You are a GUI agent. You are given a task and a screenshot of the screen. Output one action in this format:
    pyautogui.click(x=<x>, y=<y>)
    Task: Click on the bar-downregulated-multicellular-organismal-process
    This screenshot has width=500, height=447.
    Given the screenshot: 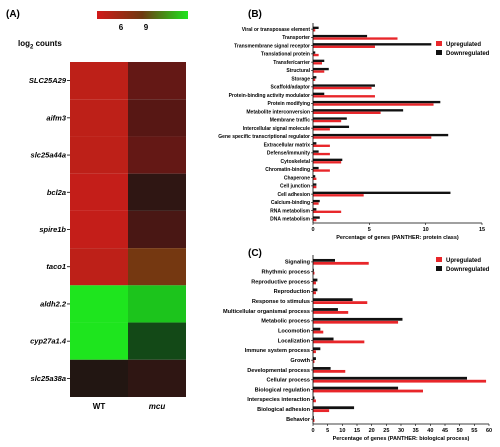 What is the action you would take?
    pyautogui.click(x=325, y=309)
    